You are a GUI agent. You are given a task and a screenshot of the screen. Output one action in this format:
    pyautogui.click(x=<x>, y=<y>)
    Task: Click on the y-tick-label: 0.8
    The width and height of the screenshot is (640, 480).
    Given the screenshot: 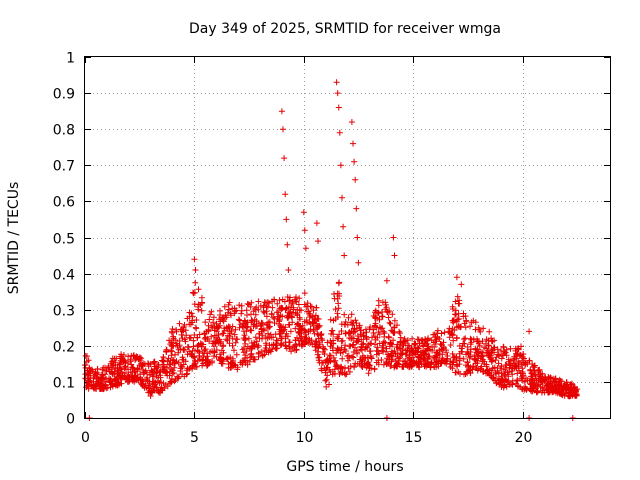 What is the action you would take?
    pyautogui.click(x=64, y=131)
    